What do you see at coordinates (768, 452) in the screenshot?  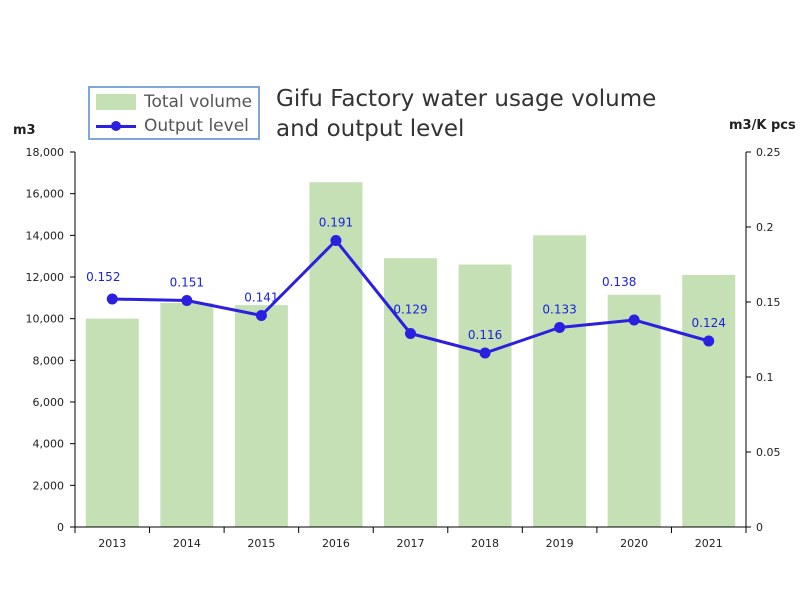 I see `right-tick-label: 0.05` at bounding box center [768, 452].